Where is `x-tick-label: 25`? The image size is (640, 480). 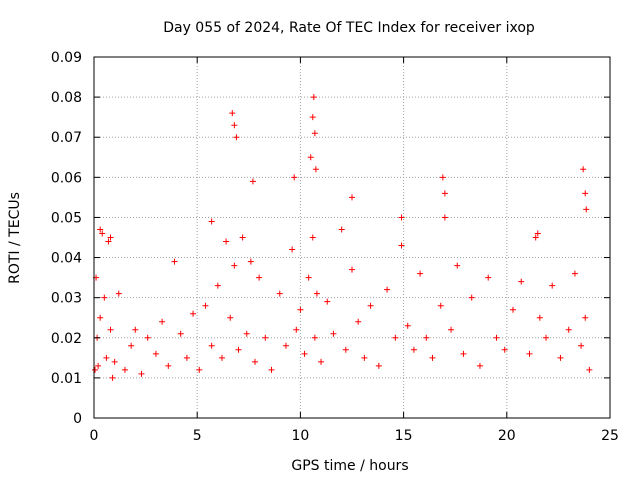
x-tick-label: 25 is located at coordinates (610, 436).